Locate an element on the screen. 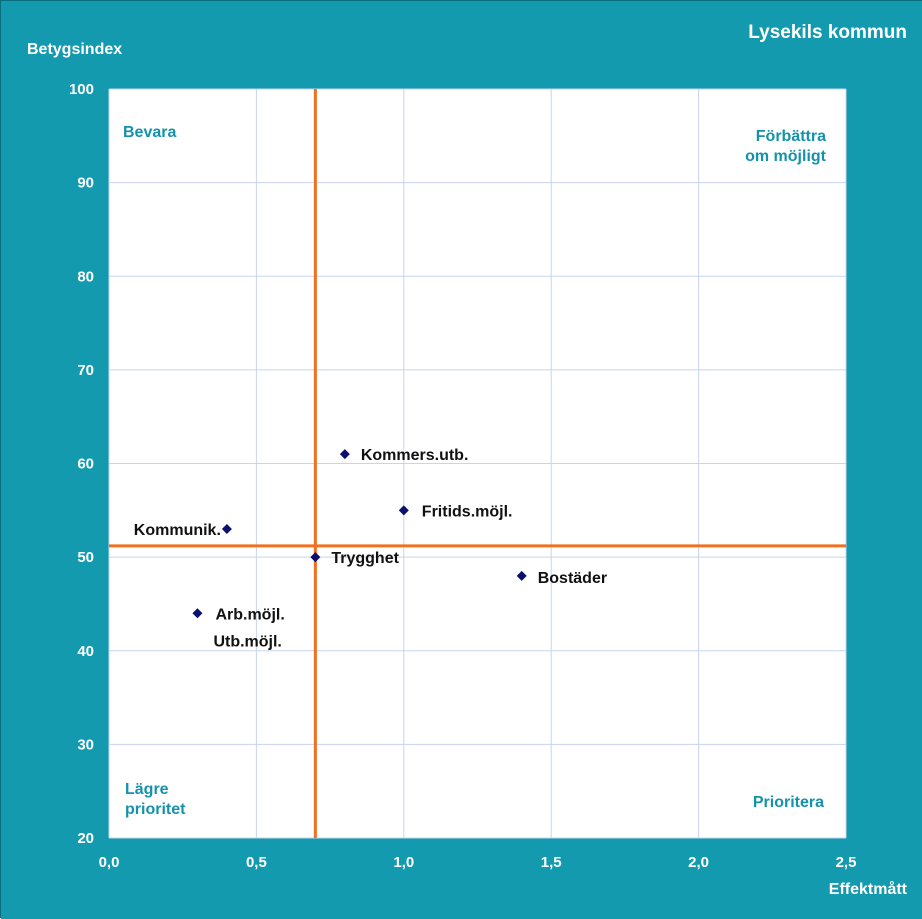  quadrant-label-bottom-left: prioritet is located at coordinates (155, 809).